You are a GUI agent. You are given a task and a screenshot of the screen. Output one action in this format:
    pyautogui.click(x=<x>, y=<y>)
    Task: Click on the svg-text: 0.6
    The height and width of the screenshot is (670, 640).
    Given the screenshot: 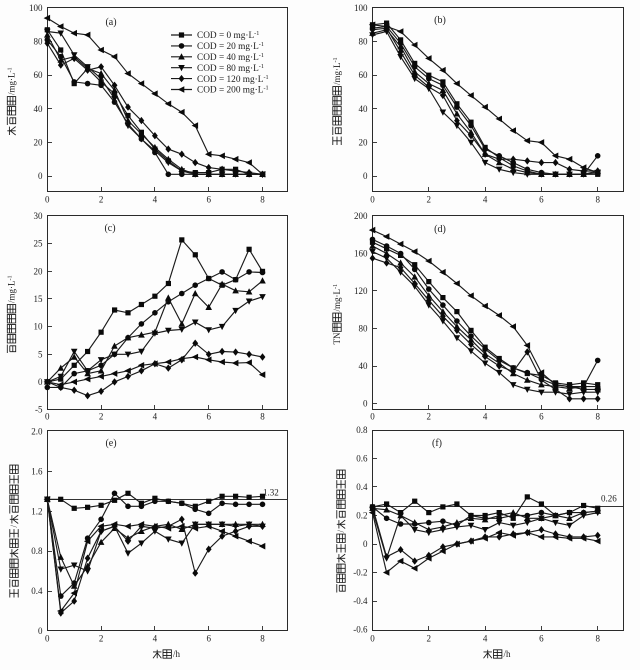 What is the action you would take?
    pyautogui.click(x=362, y=458)
    